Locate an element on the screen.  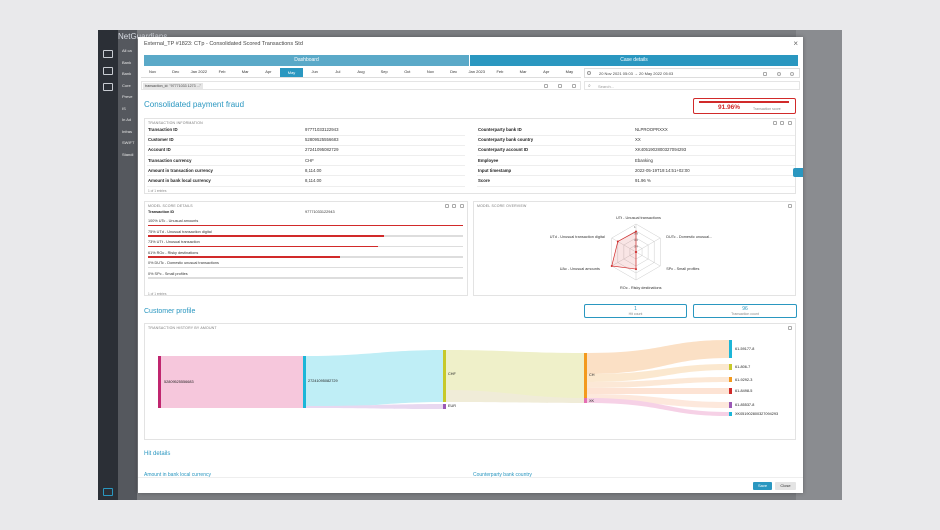
filter-icon is located at coordinates (560, 86).